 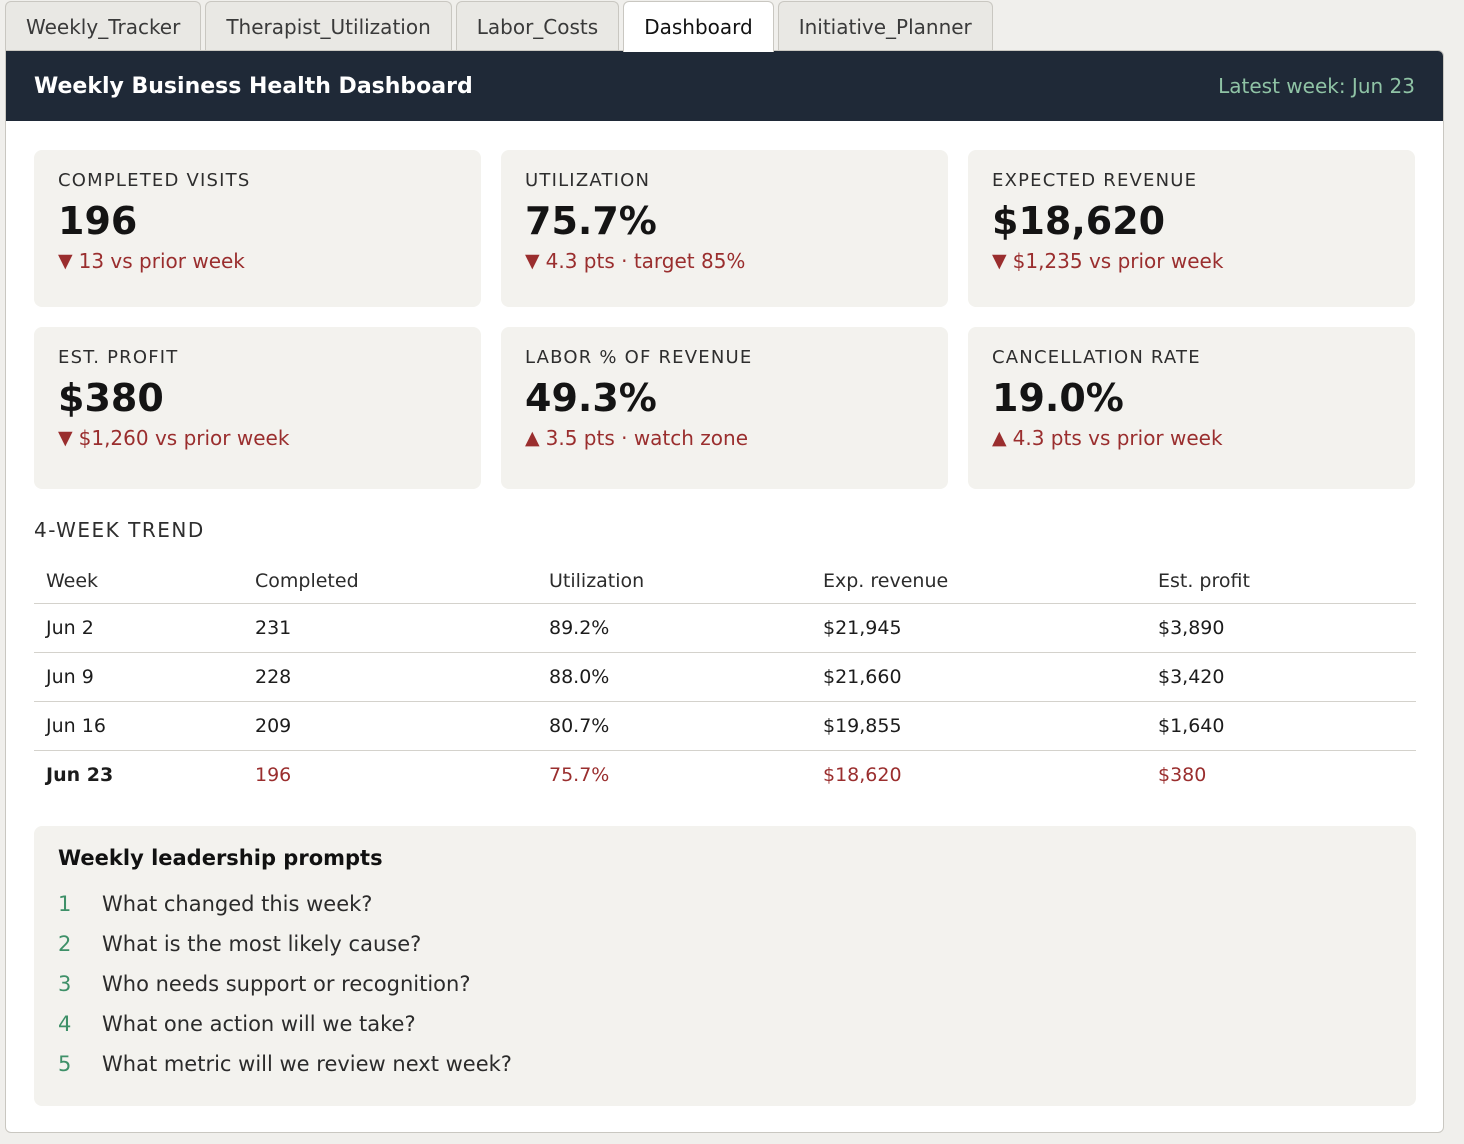 What do you see at coordinates (639, 357) in the screenshot?
I see `kpi-label: LABOR % OF REVENUE` at bounding box center [639, 357].